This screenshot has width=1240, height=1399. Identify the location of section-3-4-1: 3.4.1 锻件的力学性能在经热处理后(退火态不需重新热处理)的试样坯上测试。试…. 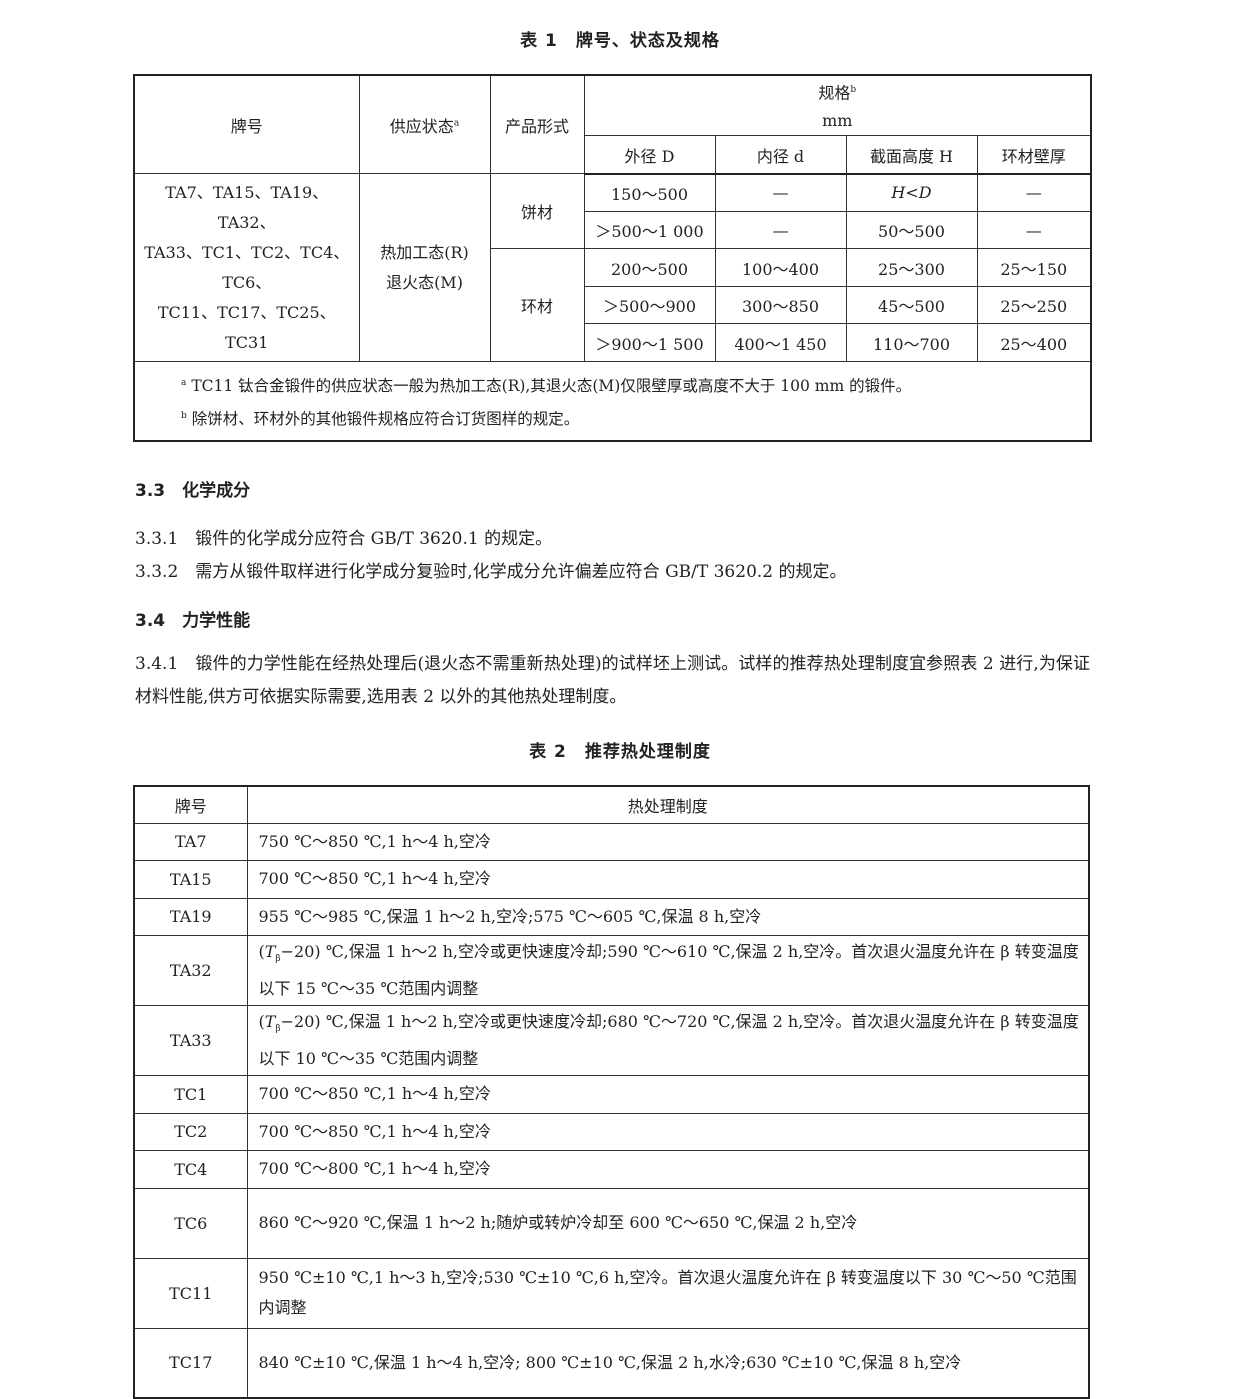
(613, 680).